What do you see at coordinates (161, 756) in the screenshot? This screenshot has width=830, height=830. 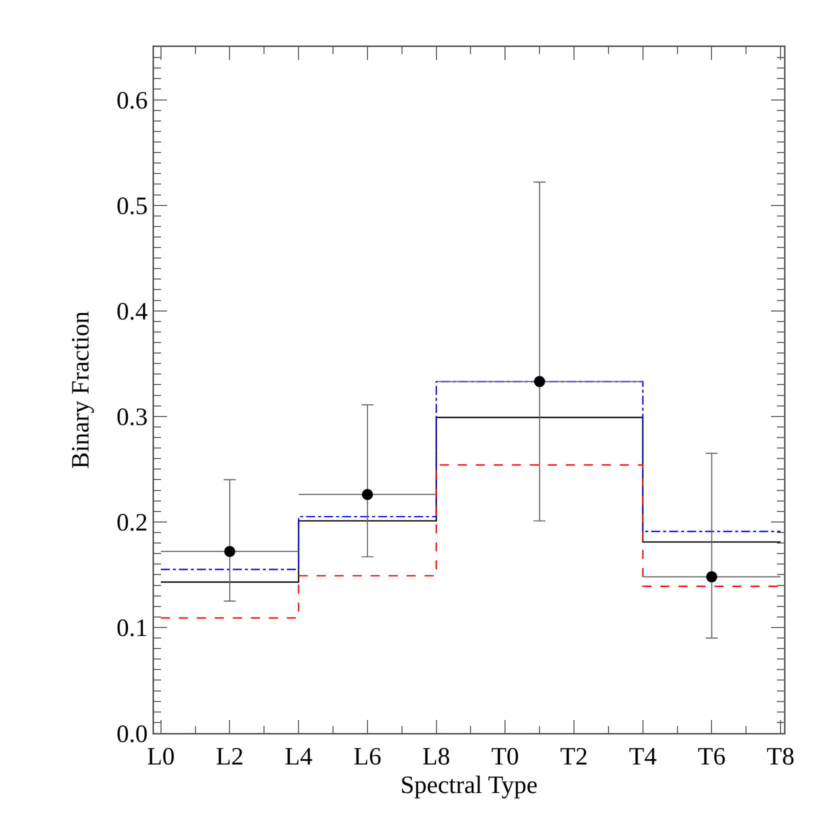 I see `x-tick-label: L0` at bounding box center [161, 756].